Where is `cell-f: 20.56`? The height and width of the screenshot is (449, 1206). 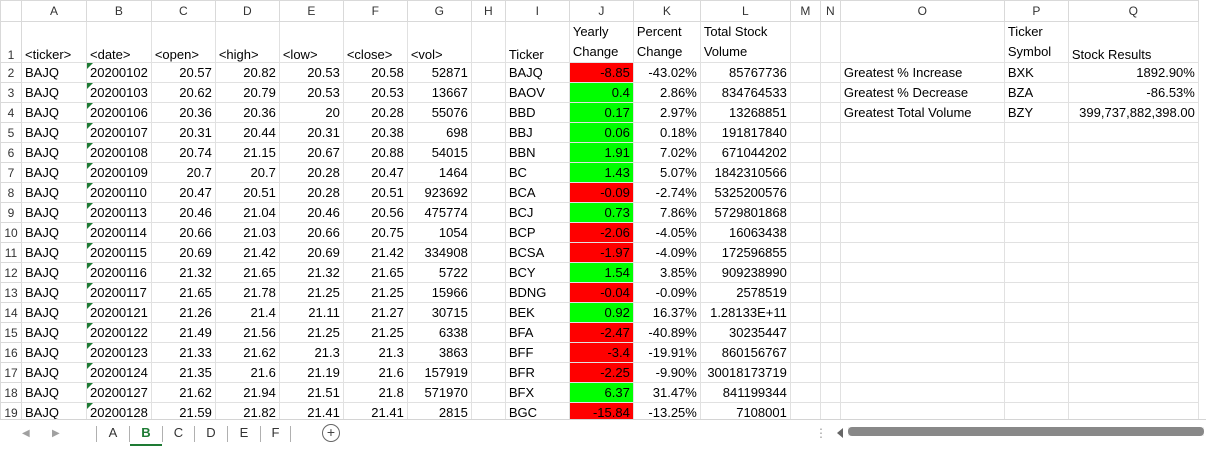
cell-f: 20.56 is located at coordinates (375, 212).